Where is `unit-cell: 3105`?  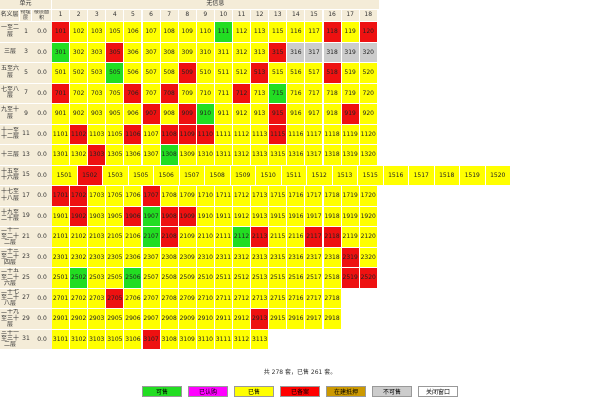 unit-cell: 3105 is located at coordinates (115, 339).